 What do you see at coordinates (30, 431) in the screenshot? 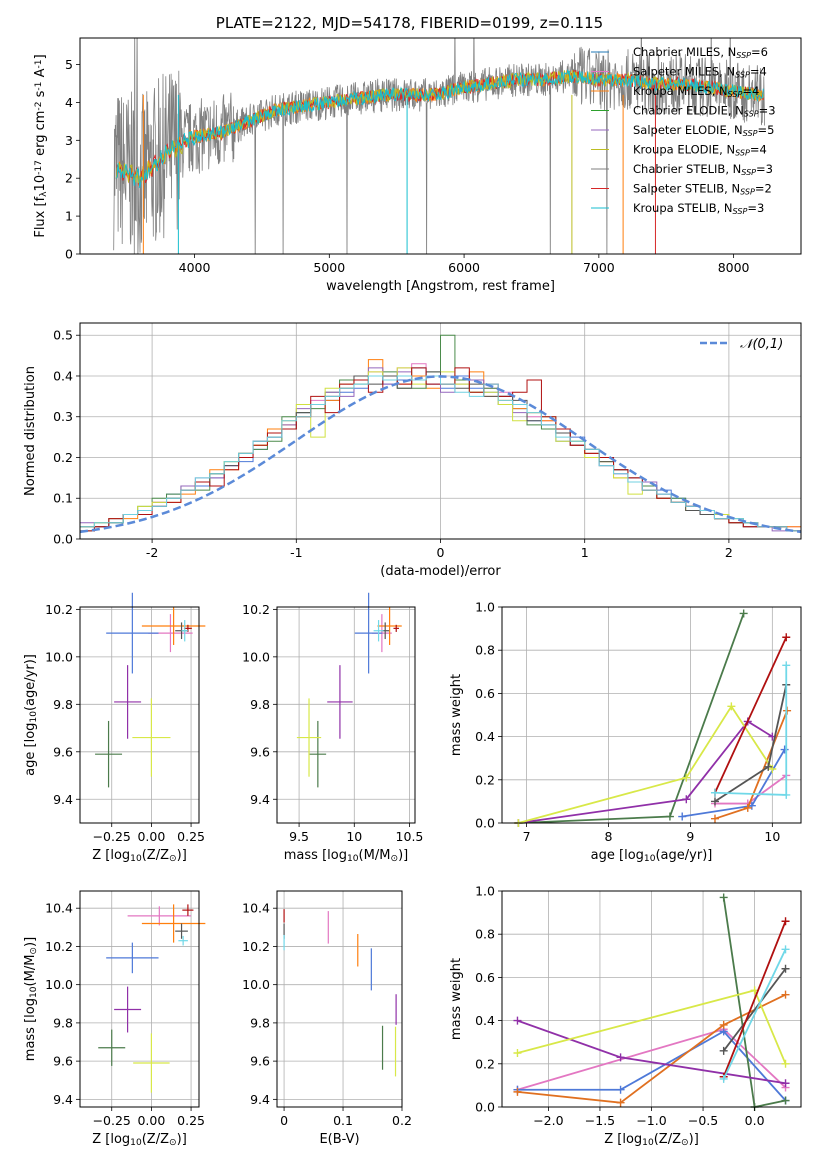
I see `y-axis-label: Normed distribution` at bounding box center [30, 431].